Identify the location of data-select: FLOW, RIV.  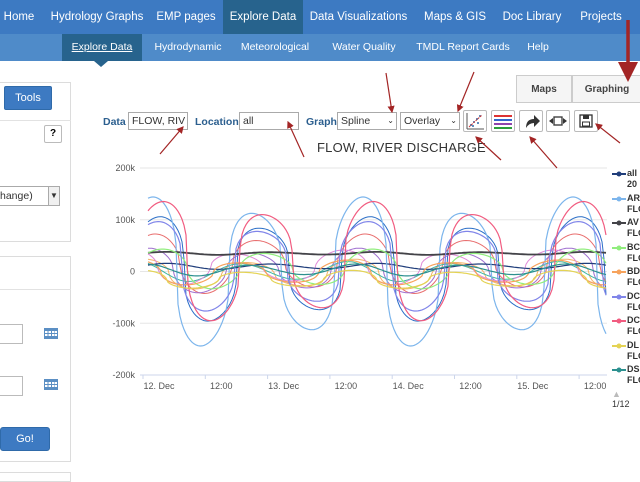
(158, 121).